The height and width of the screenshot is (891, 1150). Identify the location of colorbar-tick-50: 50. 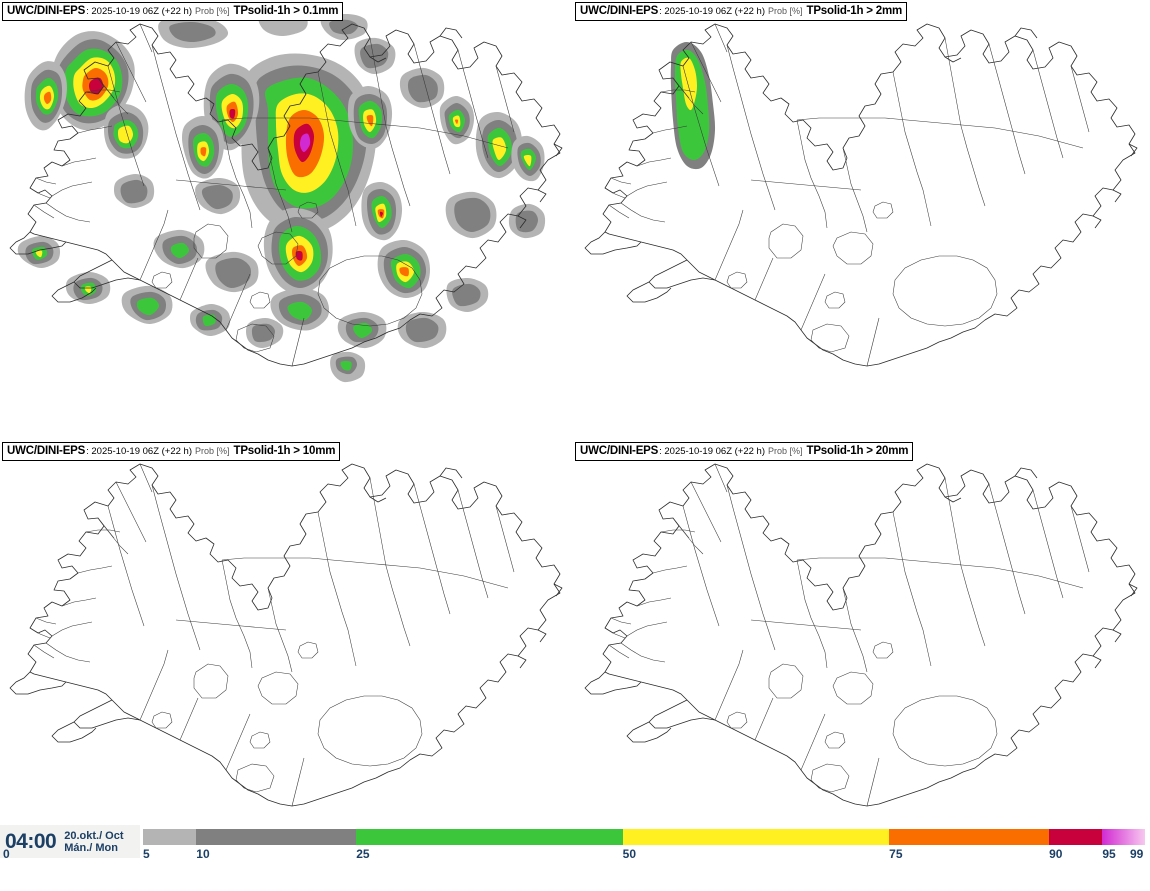
(629, 854).